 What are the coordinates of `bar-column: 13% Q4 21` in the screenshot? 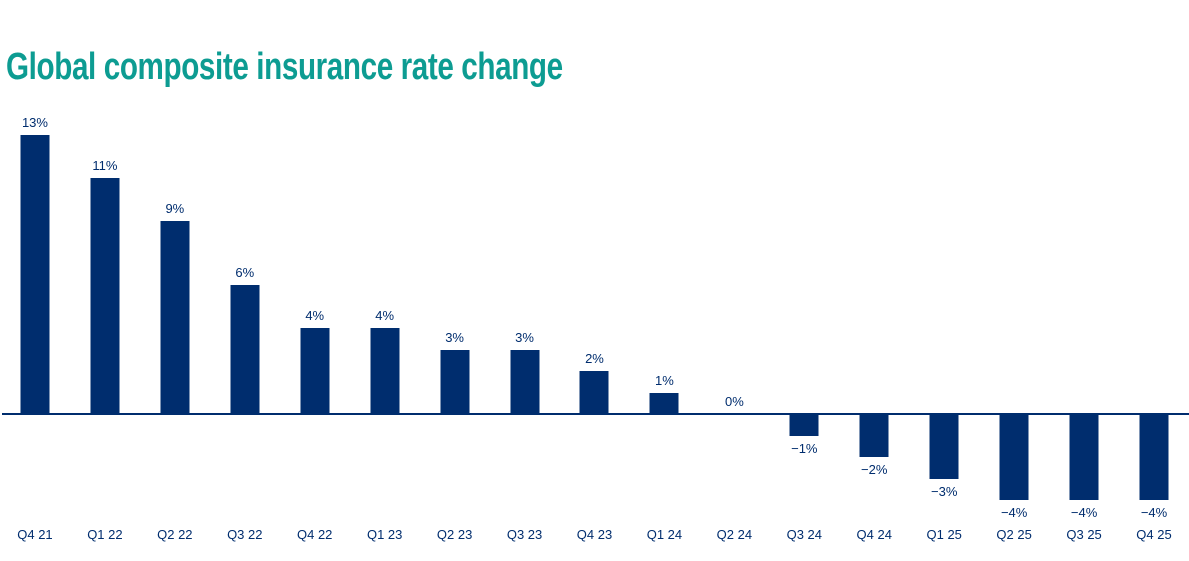 It's located at (35, 280).